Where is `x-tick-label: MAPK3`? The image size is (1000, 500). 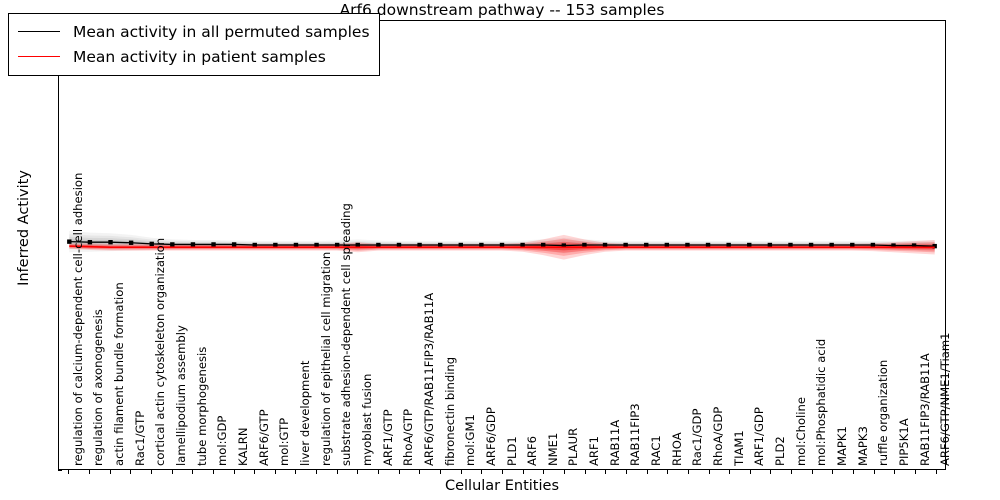
x-tick-label: MAPK3 is located at coordinates (862, 446).